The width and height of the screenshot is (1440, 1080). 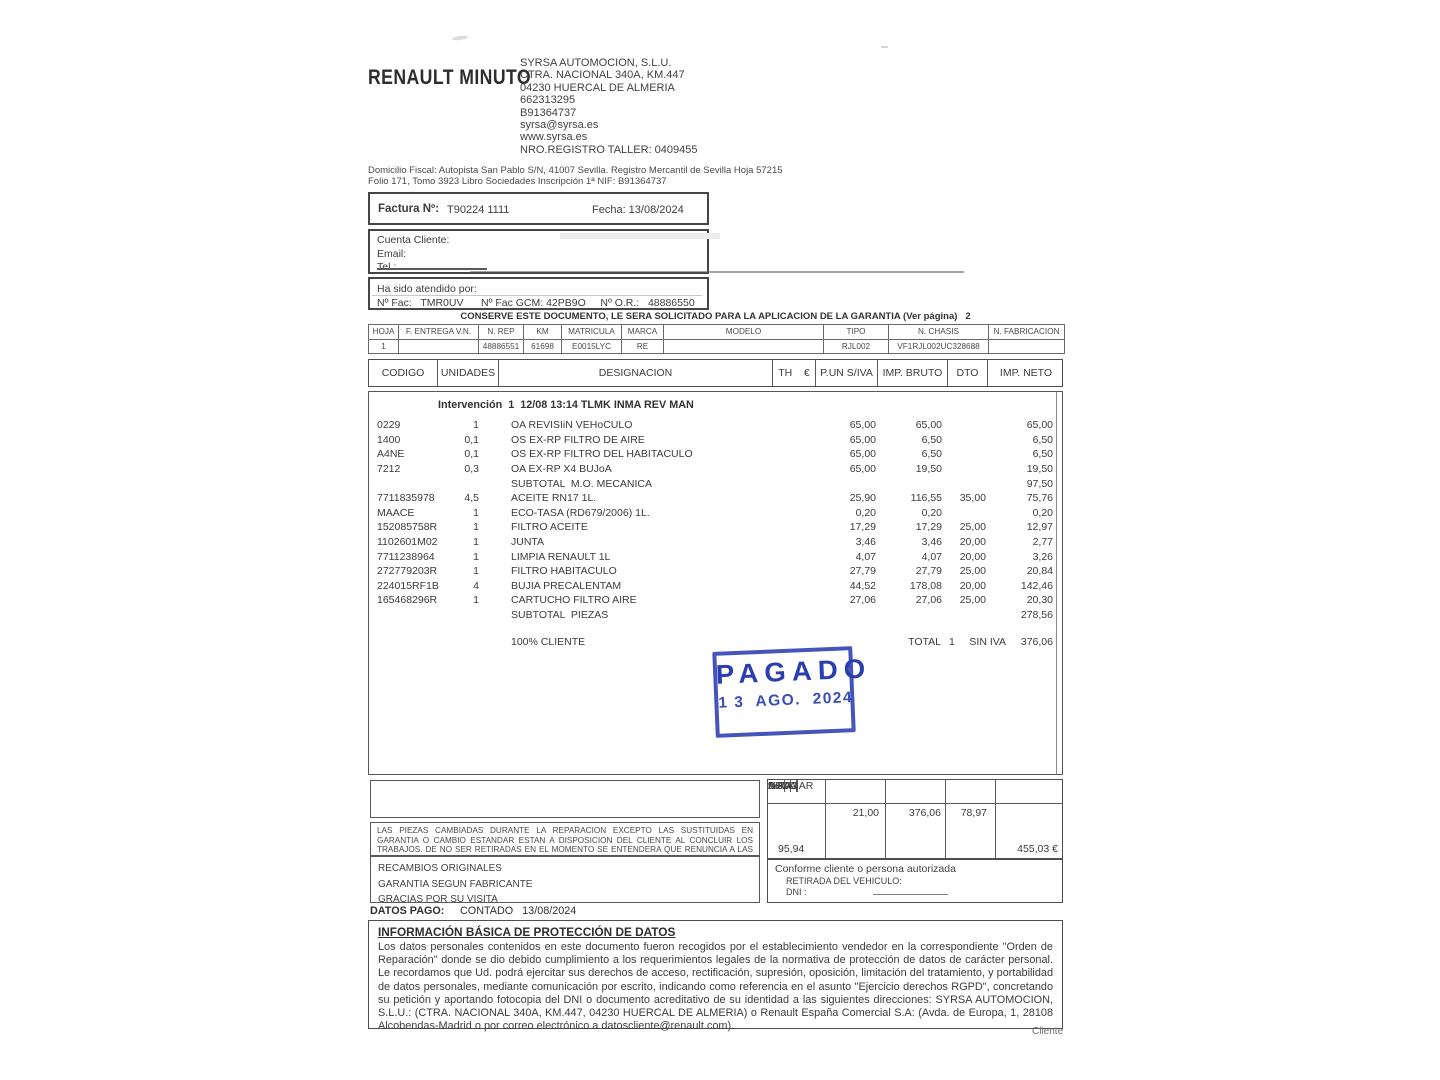 What do you see at coordinates (560, 615) in the screenshot?
I see `item-designation: SUBTOTAL PIEZAS` at bounding box center [560, 615].